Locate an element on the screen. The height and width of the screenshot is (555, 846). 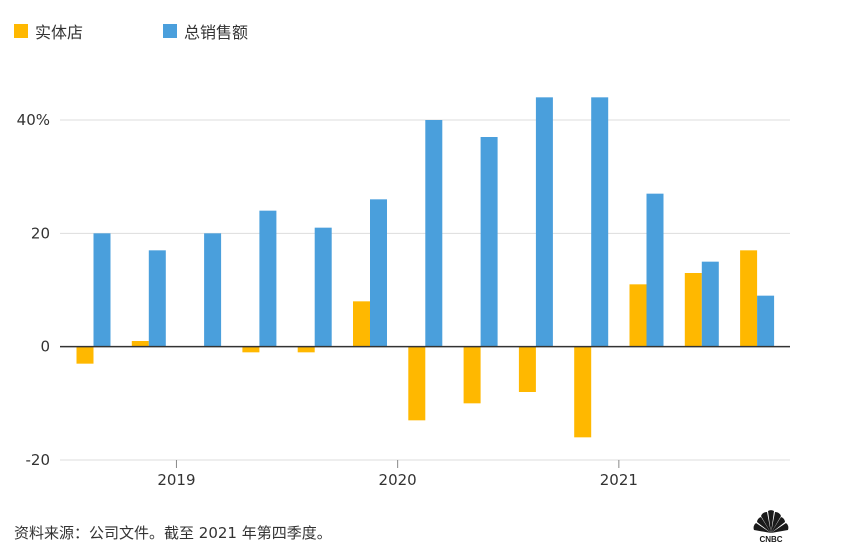
legend-item-physical: 实体店 is located at coordinates (48, 31).